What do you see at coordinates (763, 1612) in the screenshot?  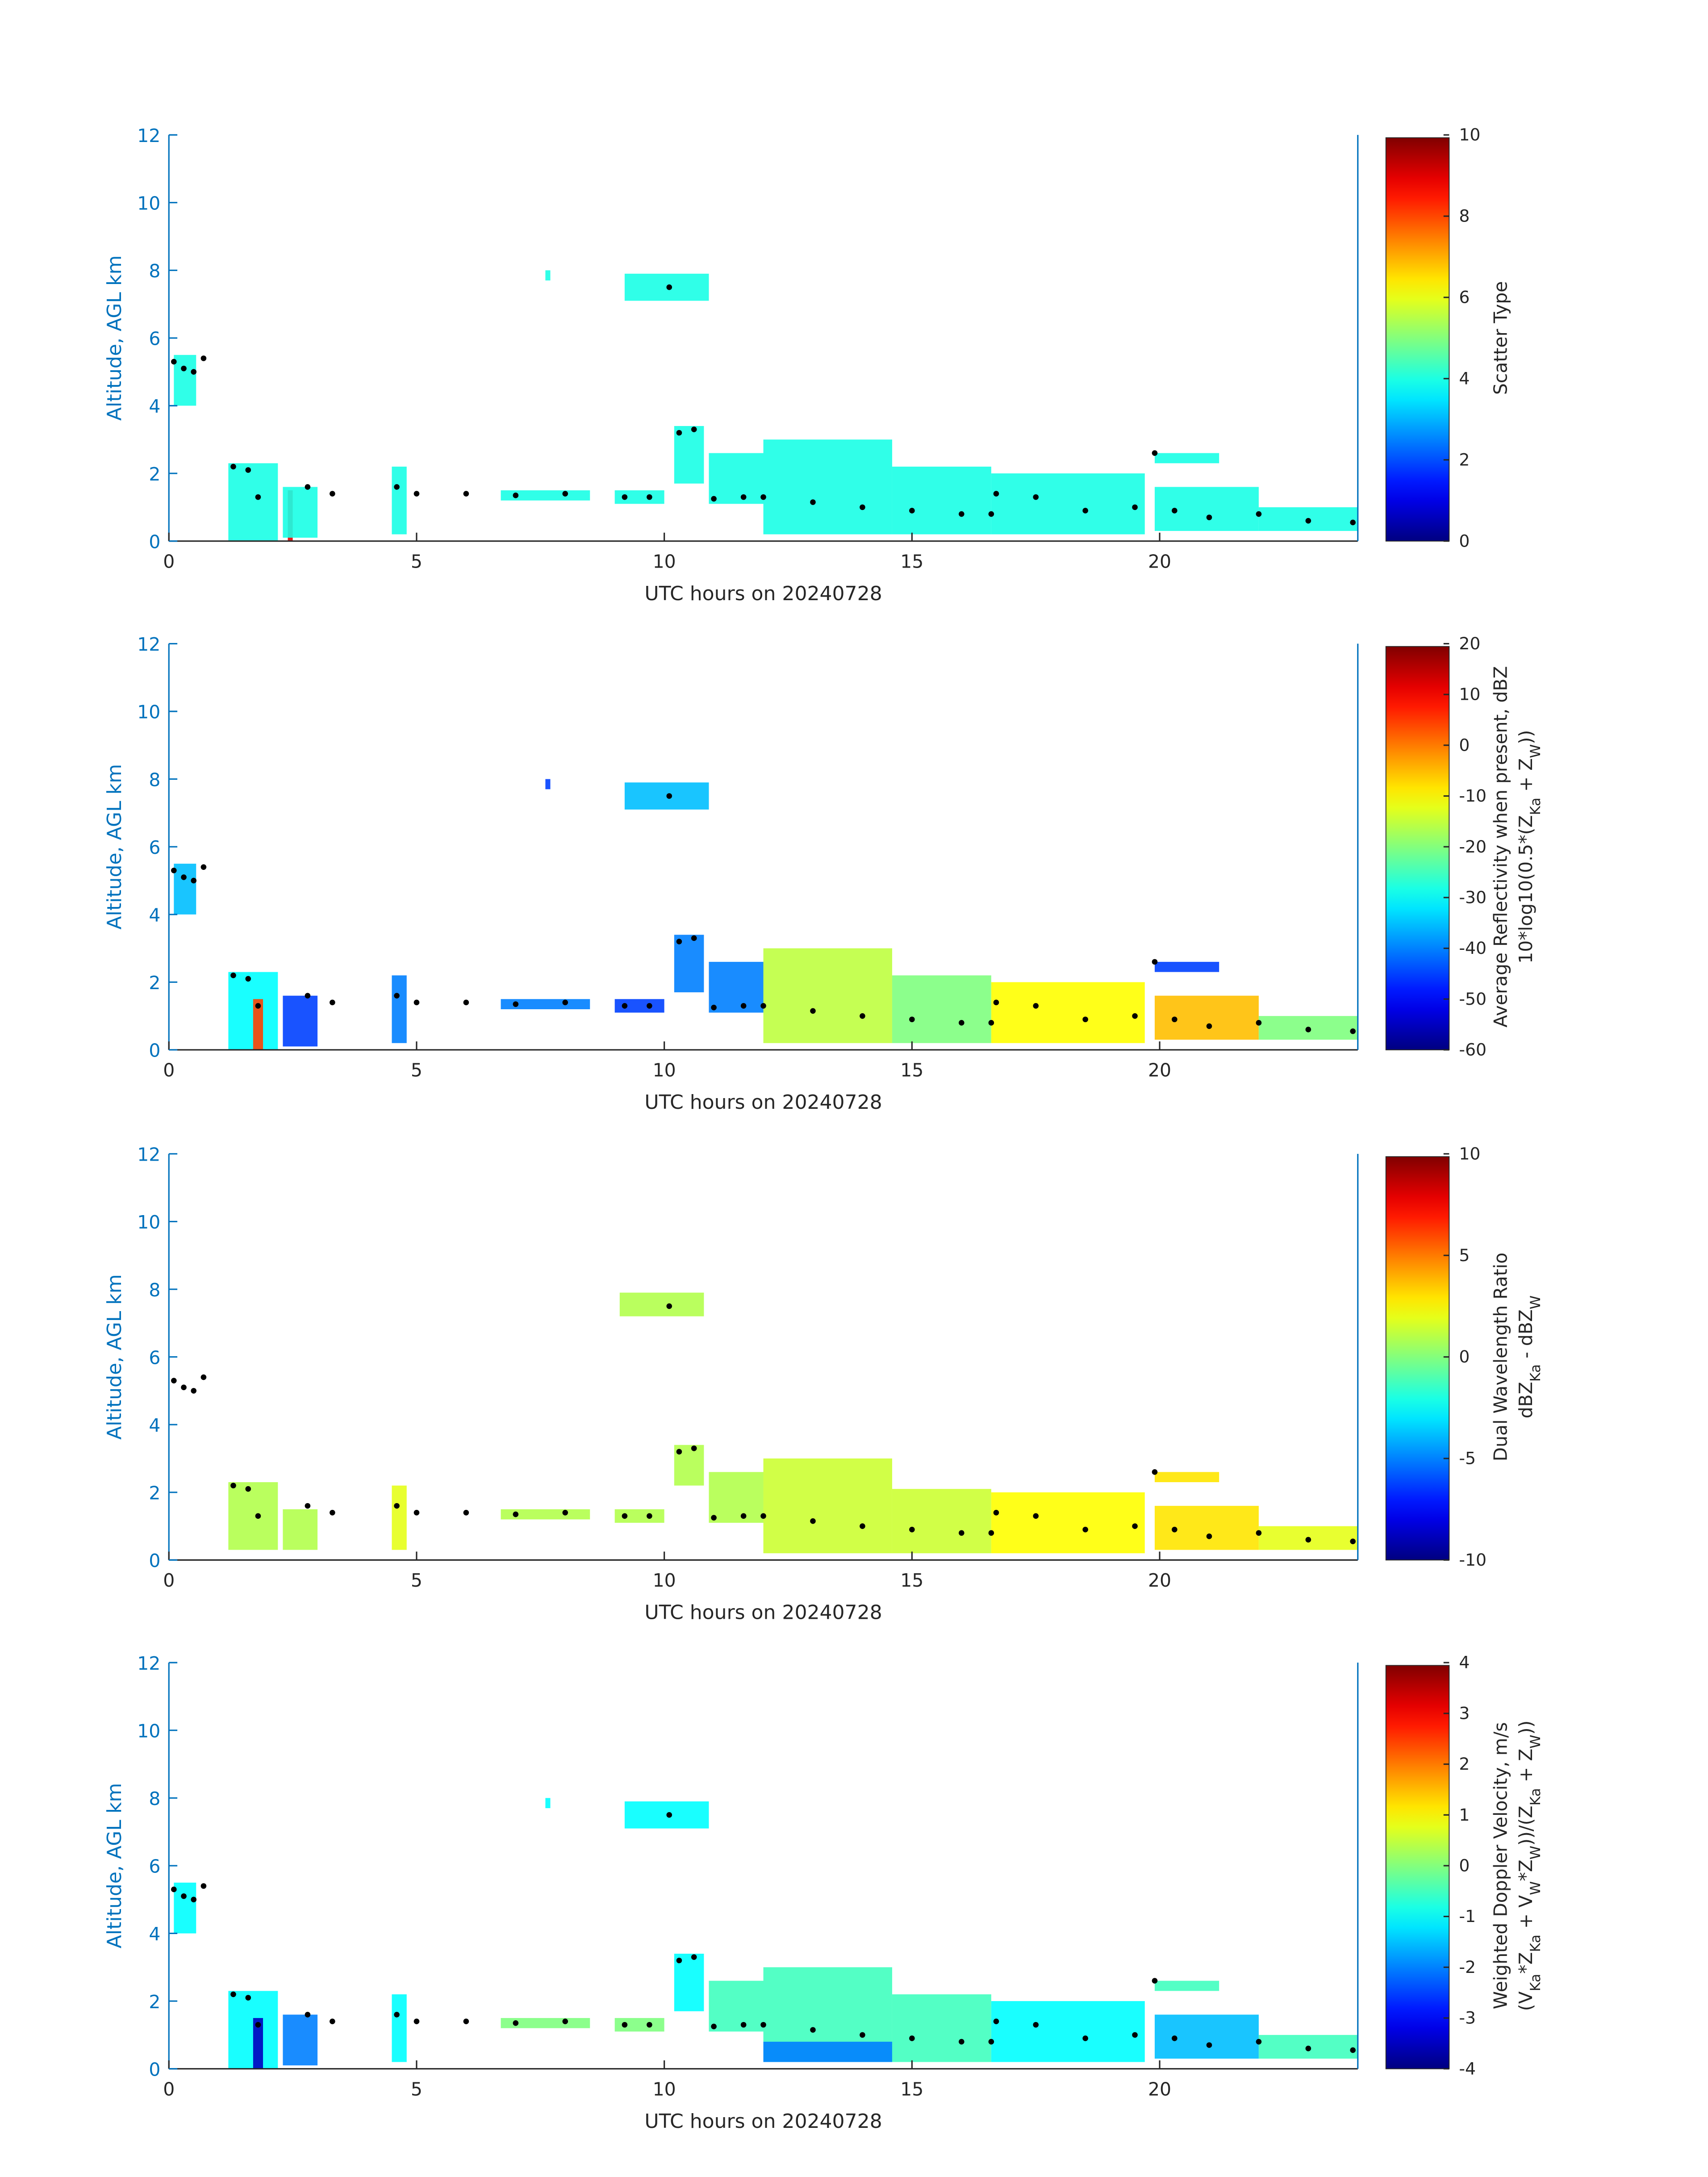 I see `x-axis-label: UTC hours on 20240728` at bounding box center [763, 1612].